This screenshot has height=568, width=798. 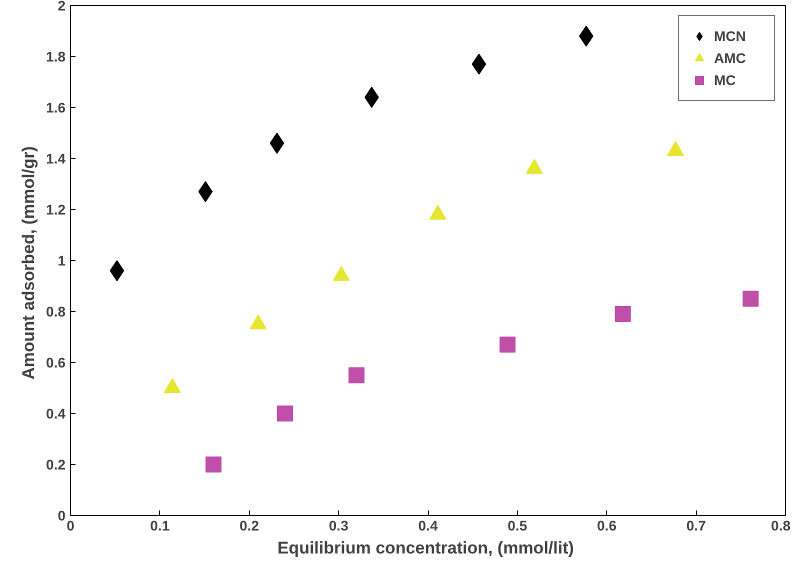 I want to click on y-tick-label: 1.8, so click(x=56, y=56).